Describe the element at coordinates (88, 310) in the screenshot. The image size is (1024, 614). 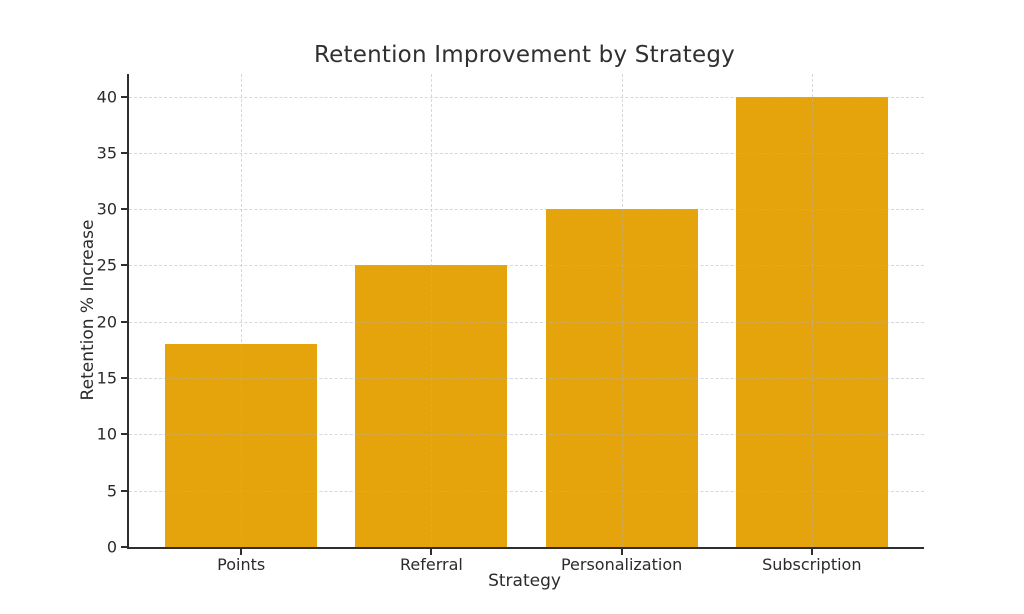
I see `y-axis-label: Retention % Increase` at that location.